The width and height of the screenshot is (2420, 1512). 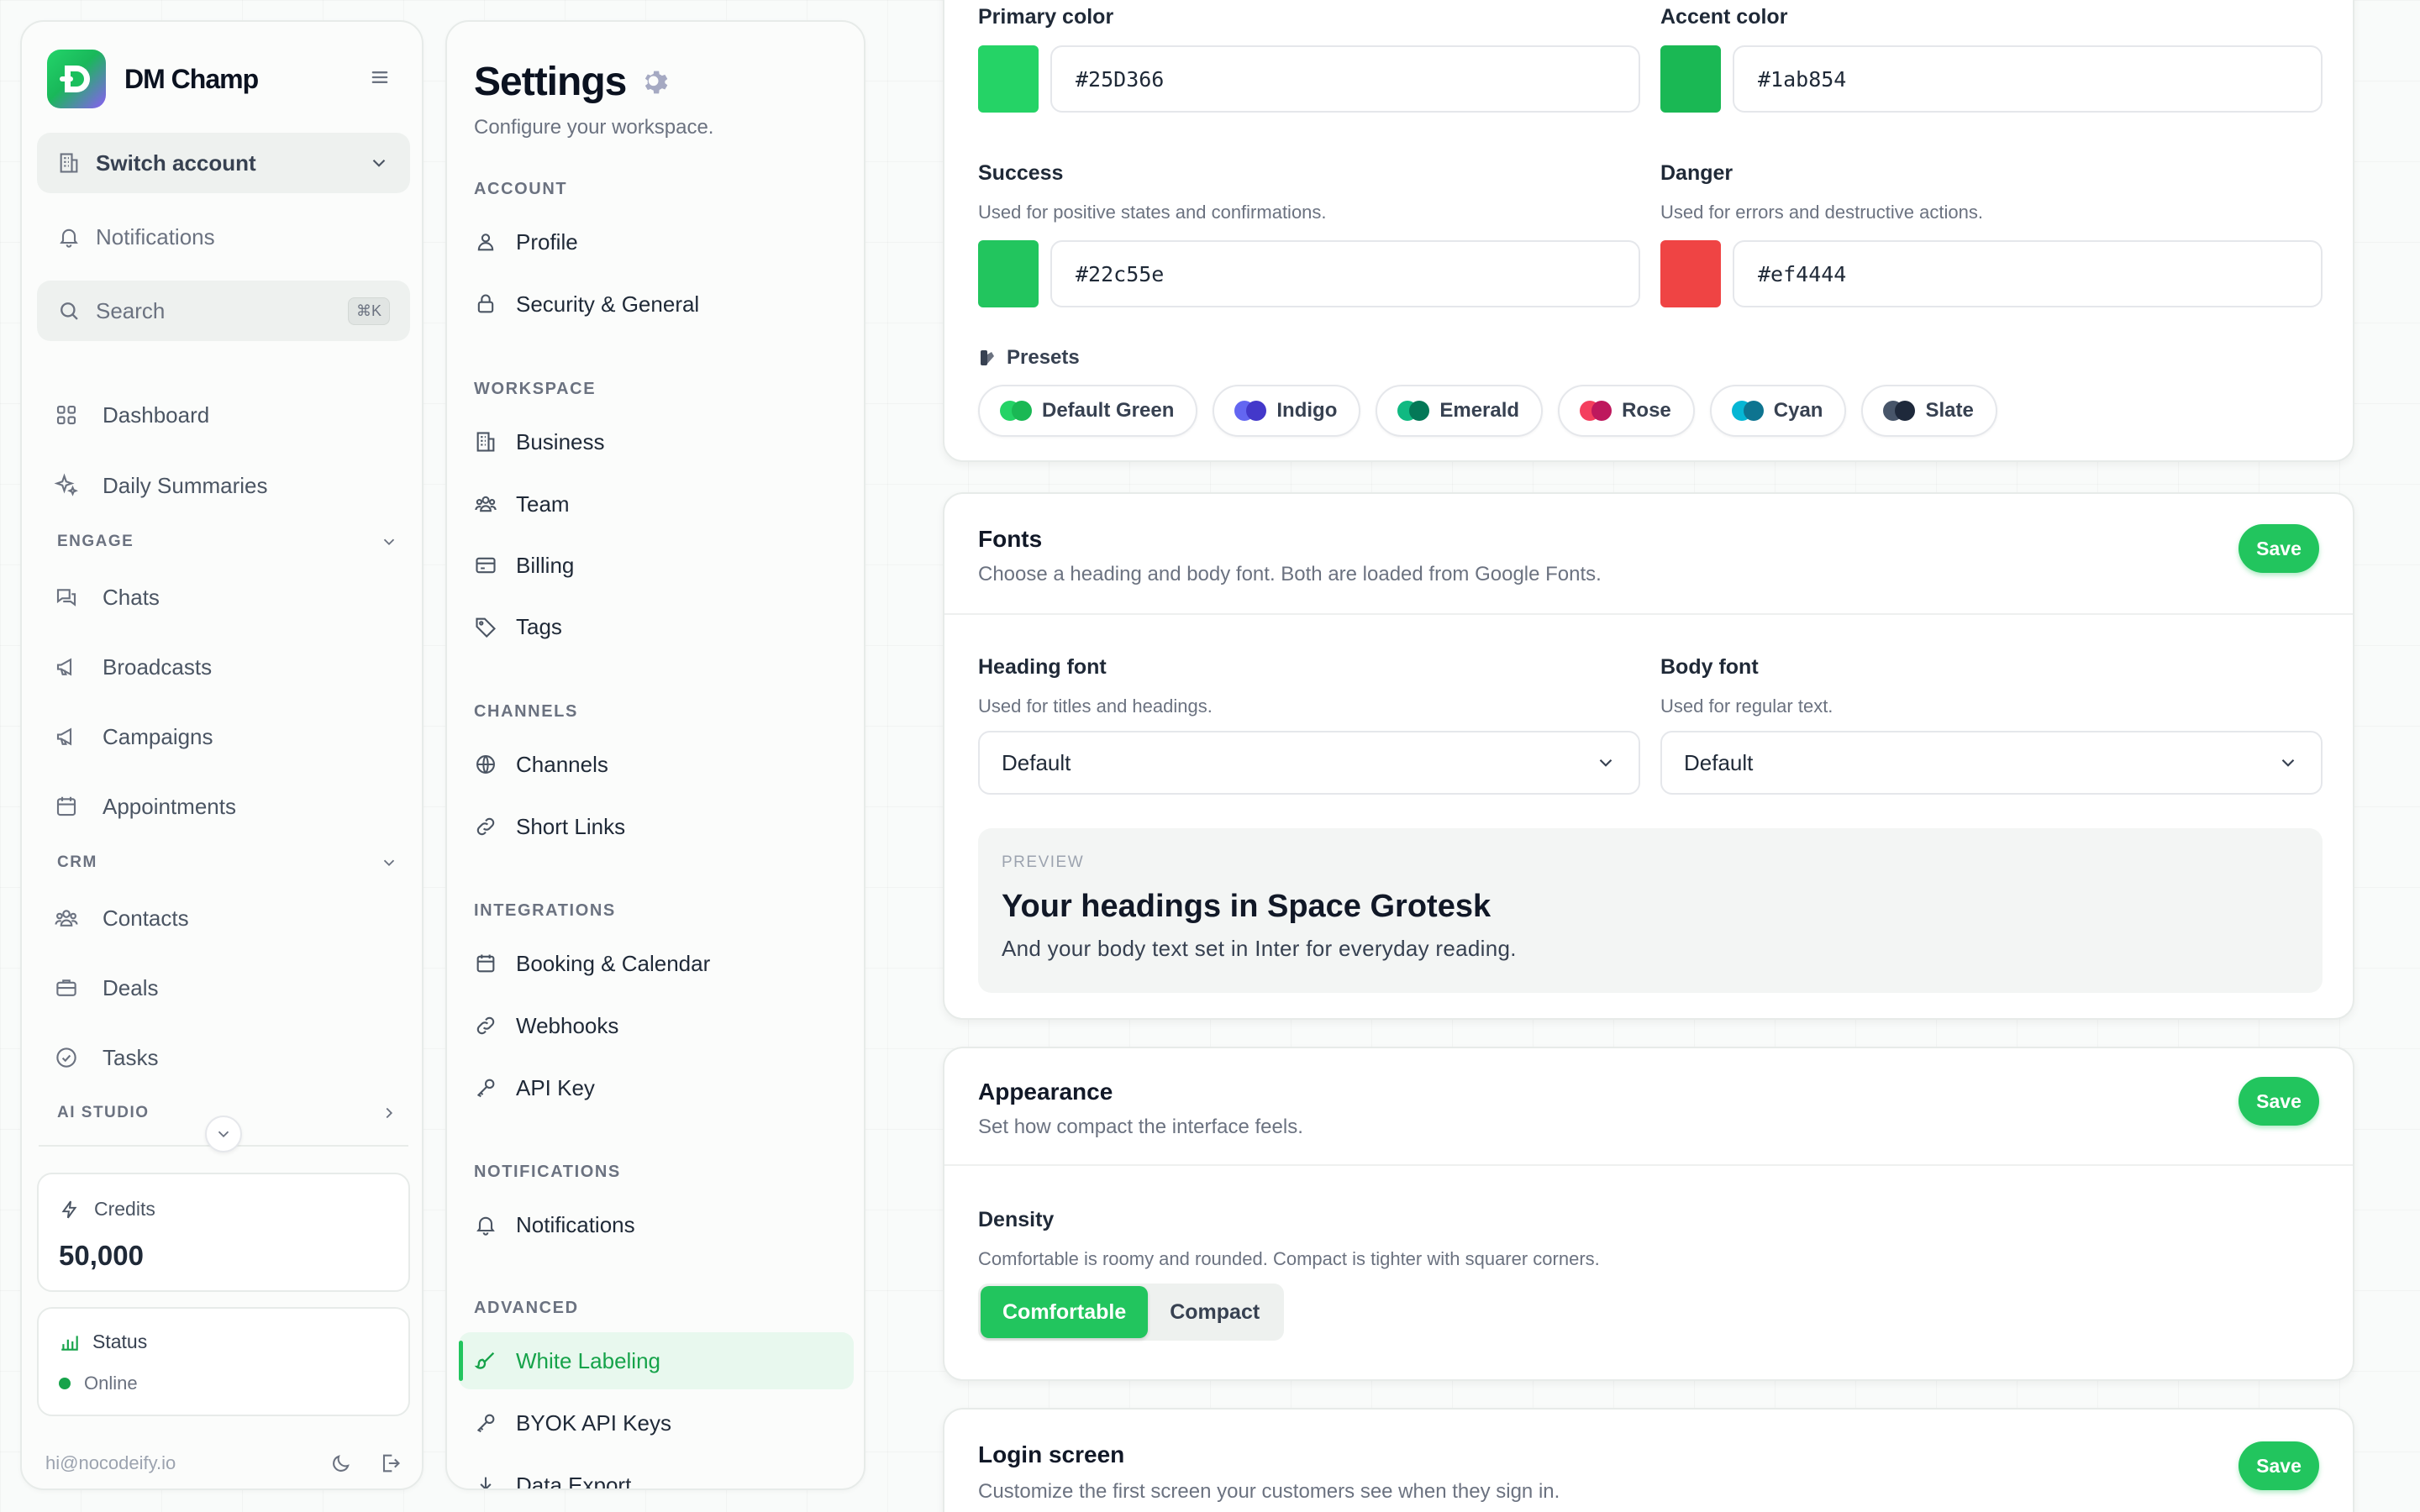 I want to click on brand: DM Champ, so click(x=224, y=79).